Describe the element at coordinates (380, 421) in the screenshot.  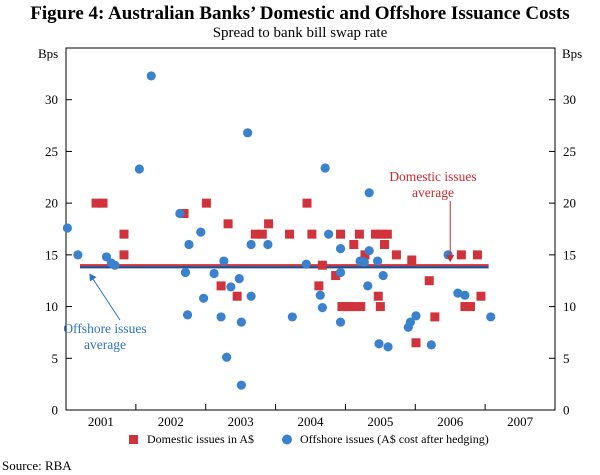
I see `x-tick-label: 2005` at that location.